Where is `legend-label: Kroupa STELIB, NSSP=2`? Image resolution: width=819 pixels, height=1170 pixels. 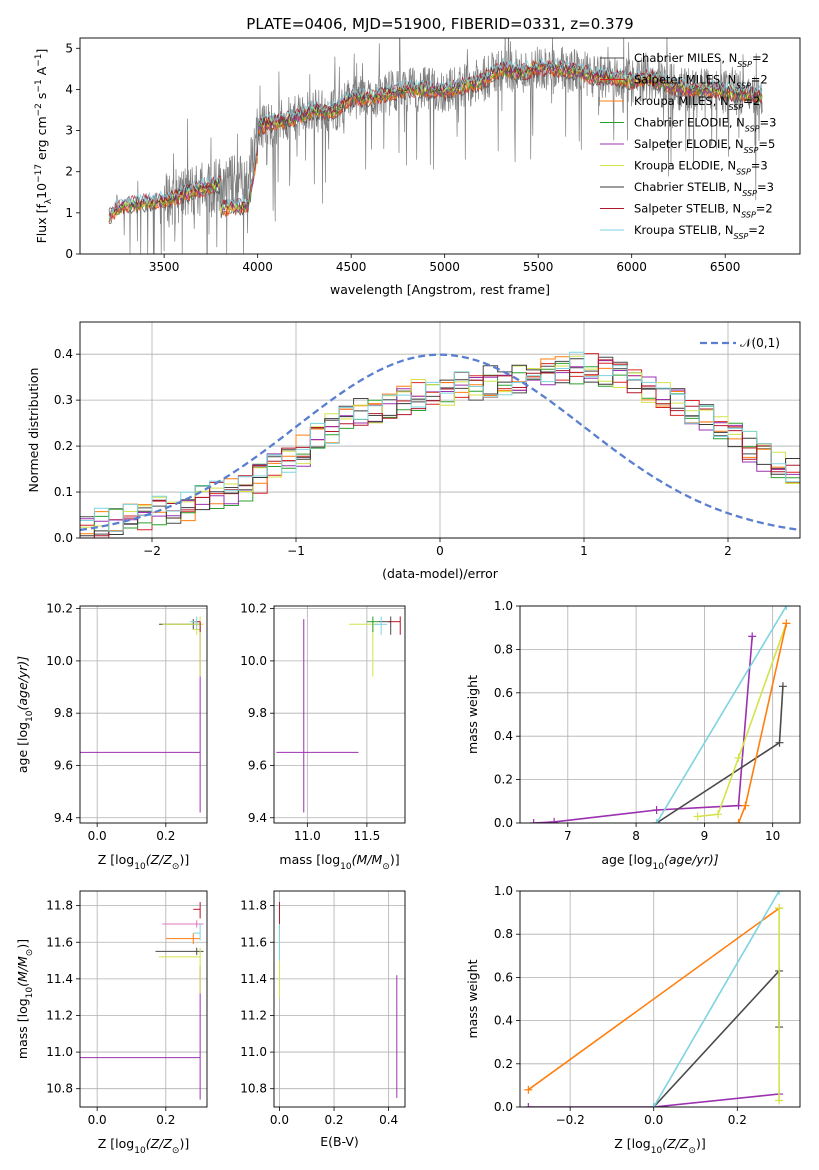 legend-label: Kroupa STELIB, NSSP=2 is located at coordinates (699, 232).